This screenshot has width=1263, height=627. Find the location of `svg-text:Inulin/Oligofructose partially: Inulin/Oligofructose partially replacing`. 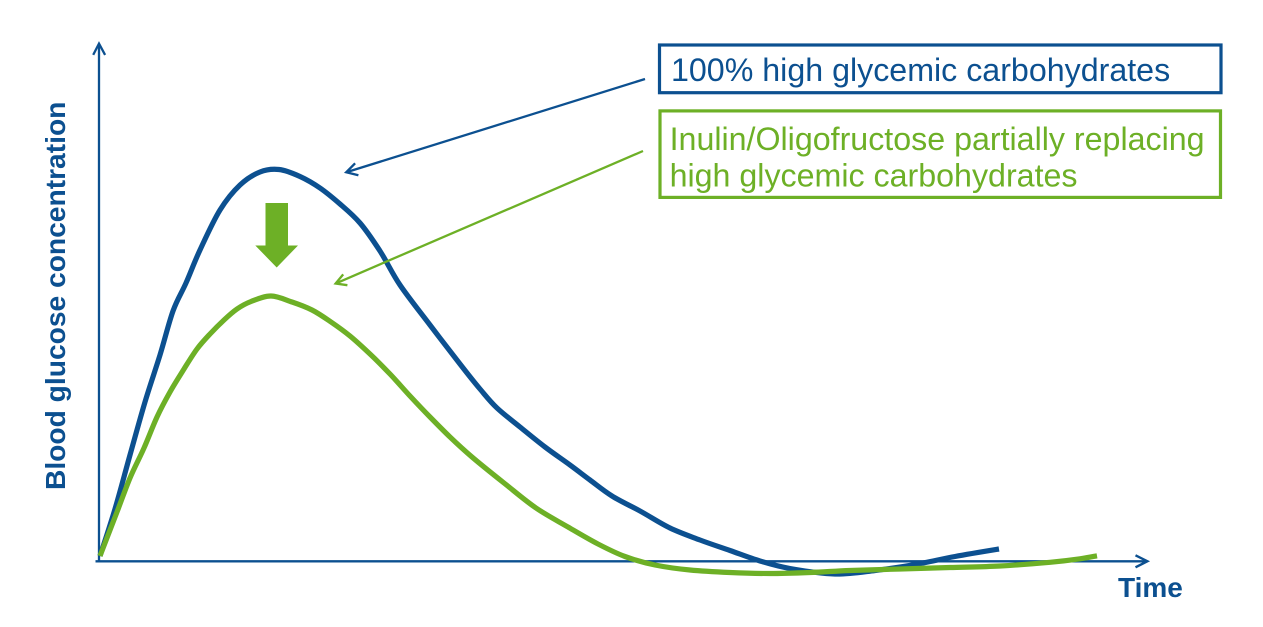

svg-text:Inulin/Oligofructose partially: Inulin/Oligofructose partially replacing is located at coordinates (937, 139).